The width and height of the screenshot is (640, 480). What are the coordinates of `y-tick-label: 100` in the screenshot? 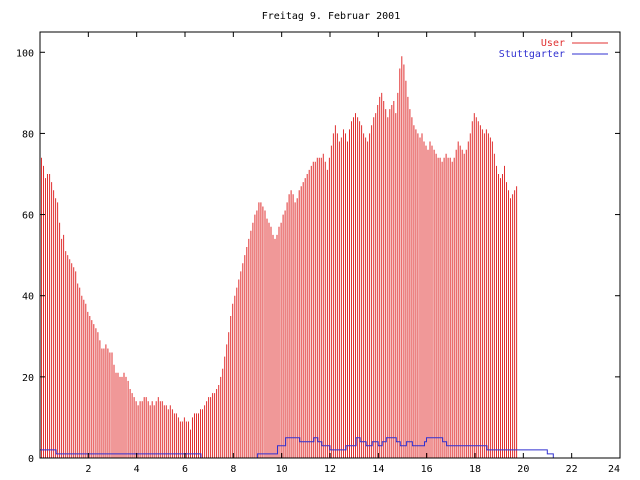 It's located at (25, 53).